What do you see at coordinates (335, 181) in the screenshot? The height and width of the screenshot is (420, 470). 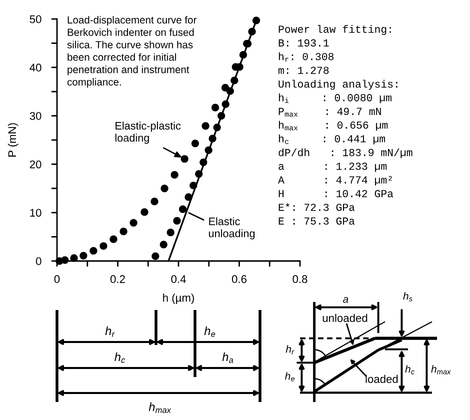 I see `annotation: A : 4.774 µm²` at bounding box center [335, 181].